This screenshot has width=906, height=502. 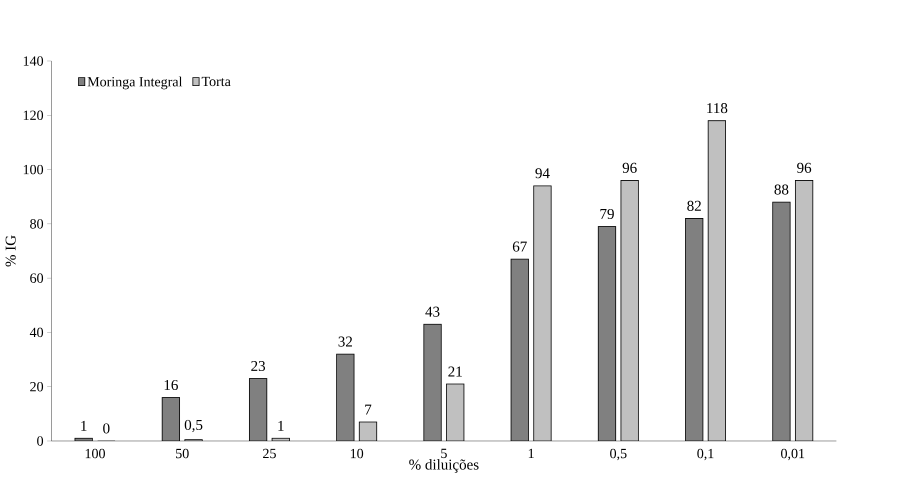 What do you see at coordinates (781, 189) in the screenshot?
I see `data-label: 88` at bounding box center [781, 189].